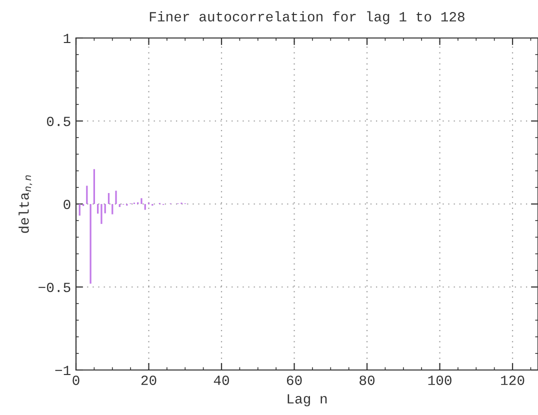  What do you see at coordinates (62, 371) in the screenshot?
I see `y-tick-label: −1` at bounding box center [62, 371].